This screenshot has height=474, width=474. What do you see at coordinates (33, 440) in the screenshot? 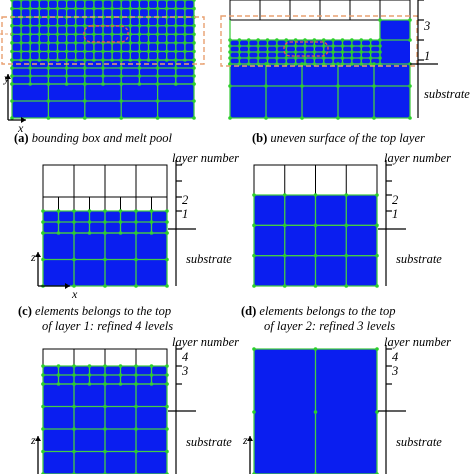
I see `panel-e-z-axis-label: z` at bounding box center [33, 440].